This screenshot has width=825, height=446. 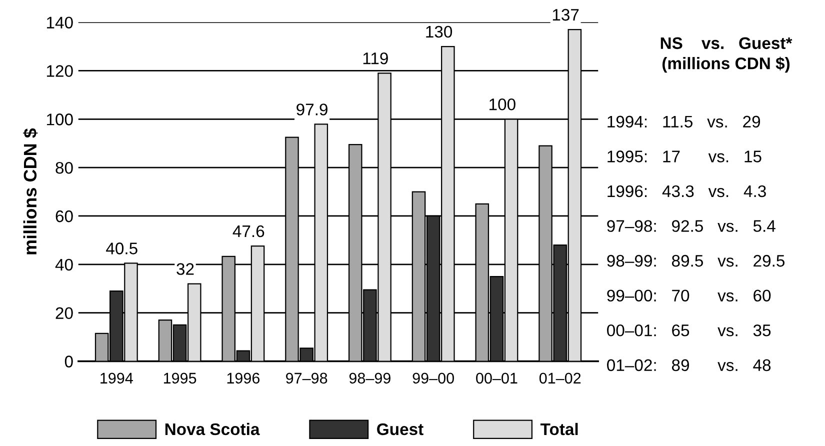 I want to click on text: (millions CDN $), so click(x=726, y=64).